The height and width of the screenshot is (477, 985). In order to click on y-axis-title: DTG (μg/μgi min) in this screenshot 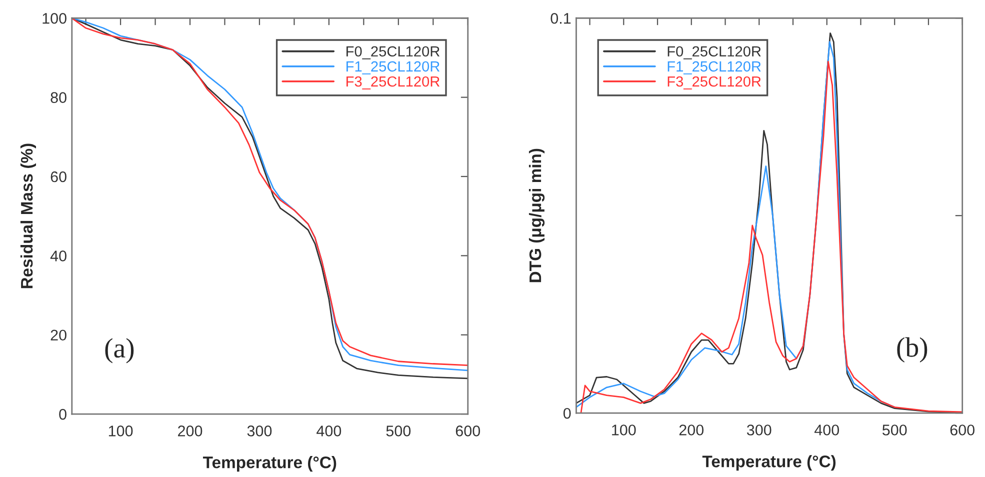, I will do `click(536, 215)`.